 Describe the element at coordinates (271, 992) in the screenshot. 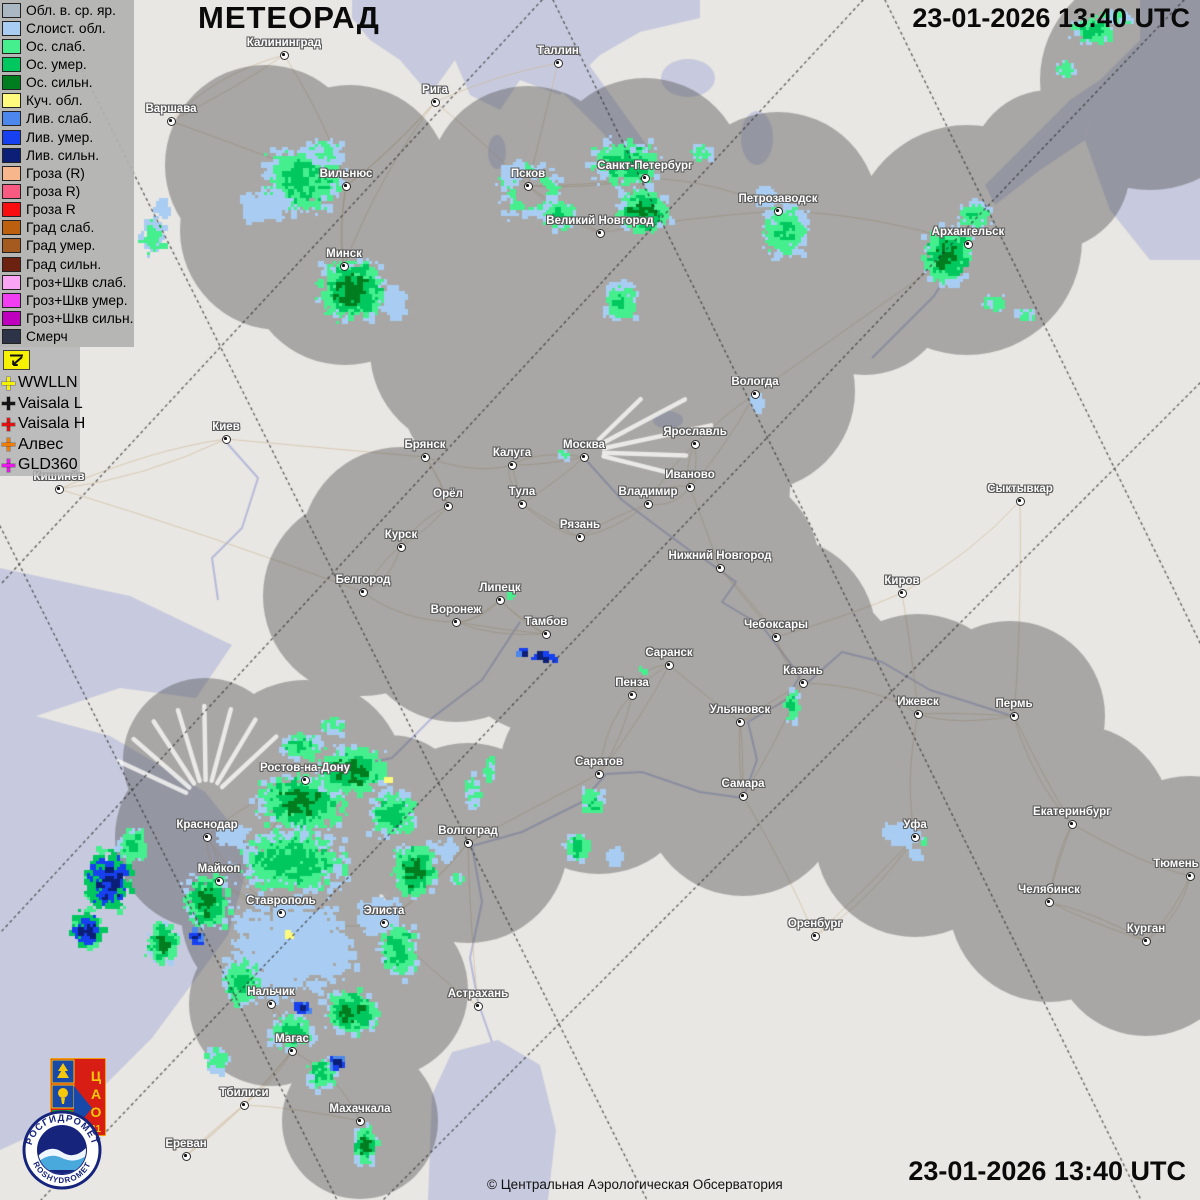

I see `city-label: Нальчик` at that location.